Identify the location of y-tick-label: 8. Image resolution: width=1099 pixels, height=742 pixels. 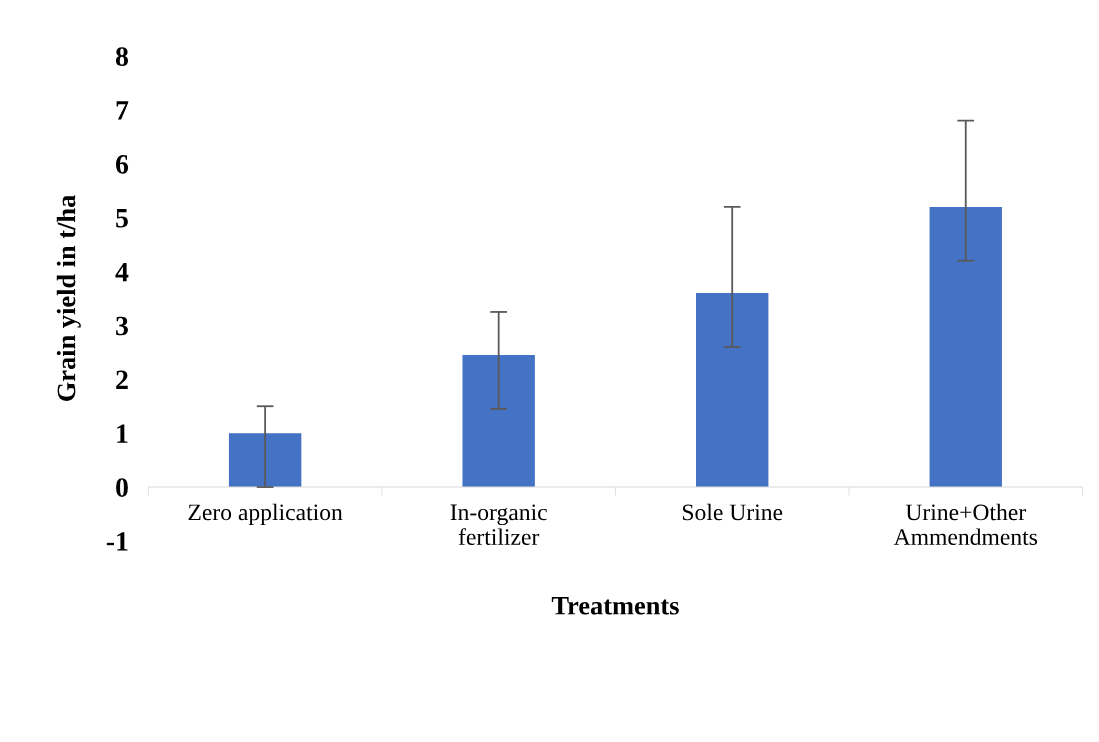
(121, 56).